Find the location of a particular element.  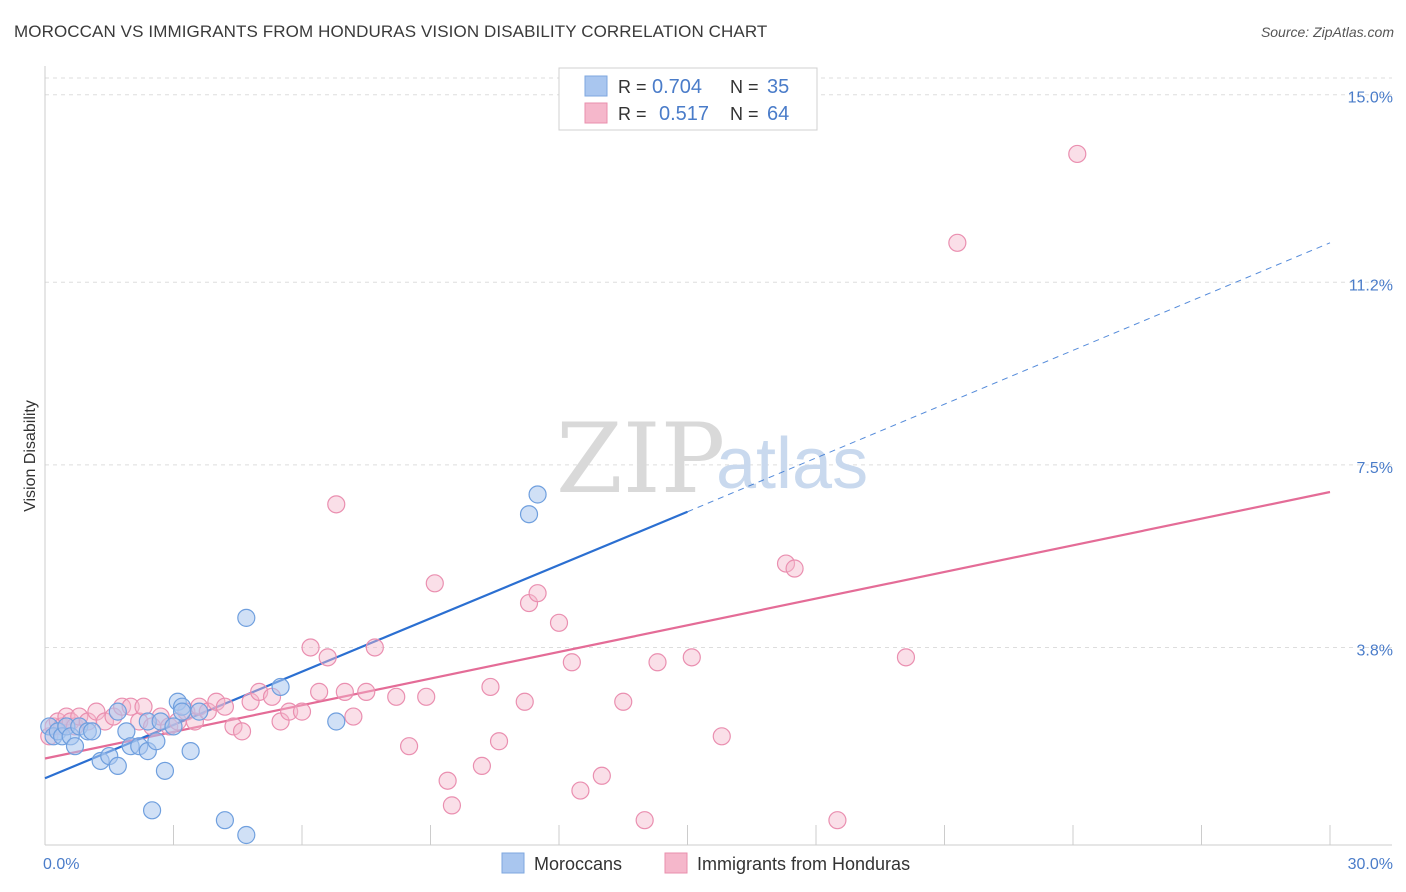

moroccan-trendline-extension is located at coordinates (1009, 377).